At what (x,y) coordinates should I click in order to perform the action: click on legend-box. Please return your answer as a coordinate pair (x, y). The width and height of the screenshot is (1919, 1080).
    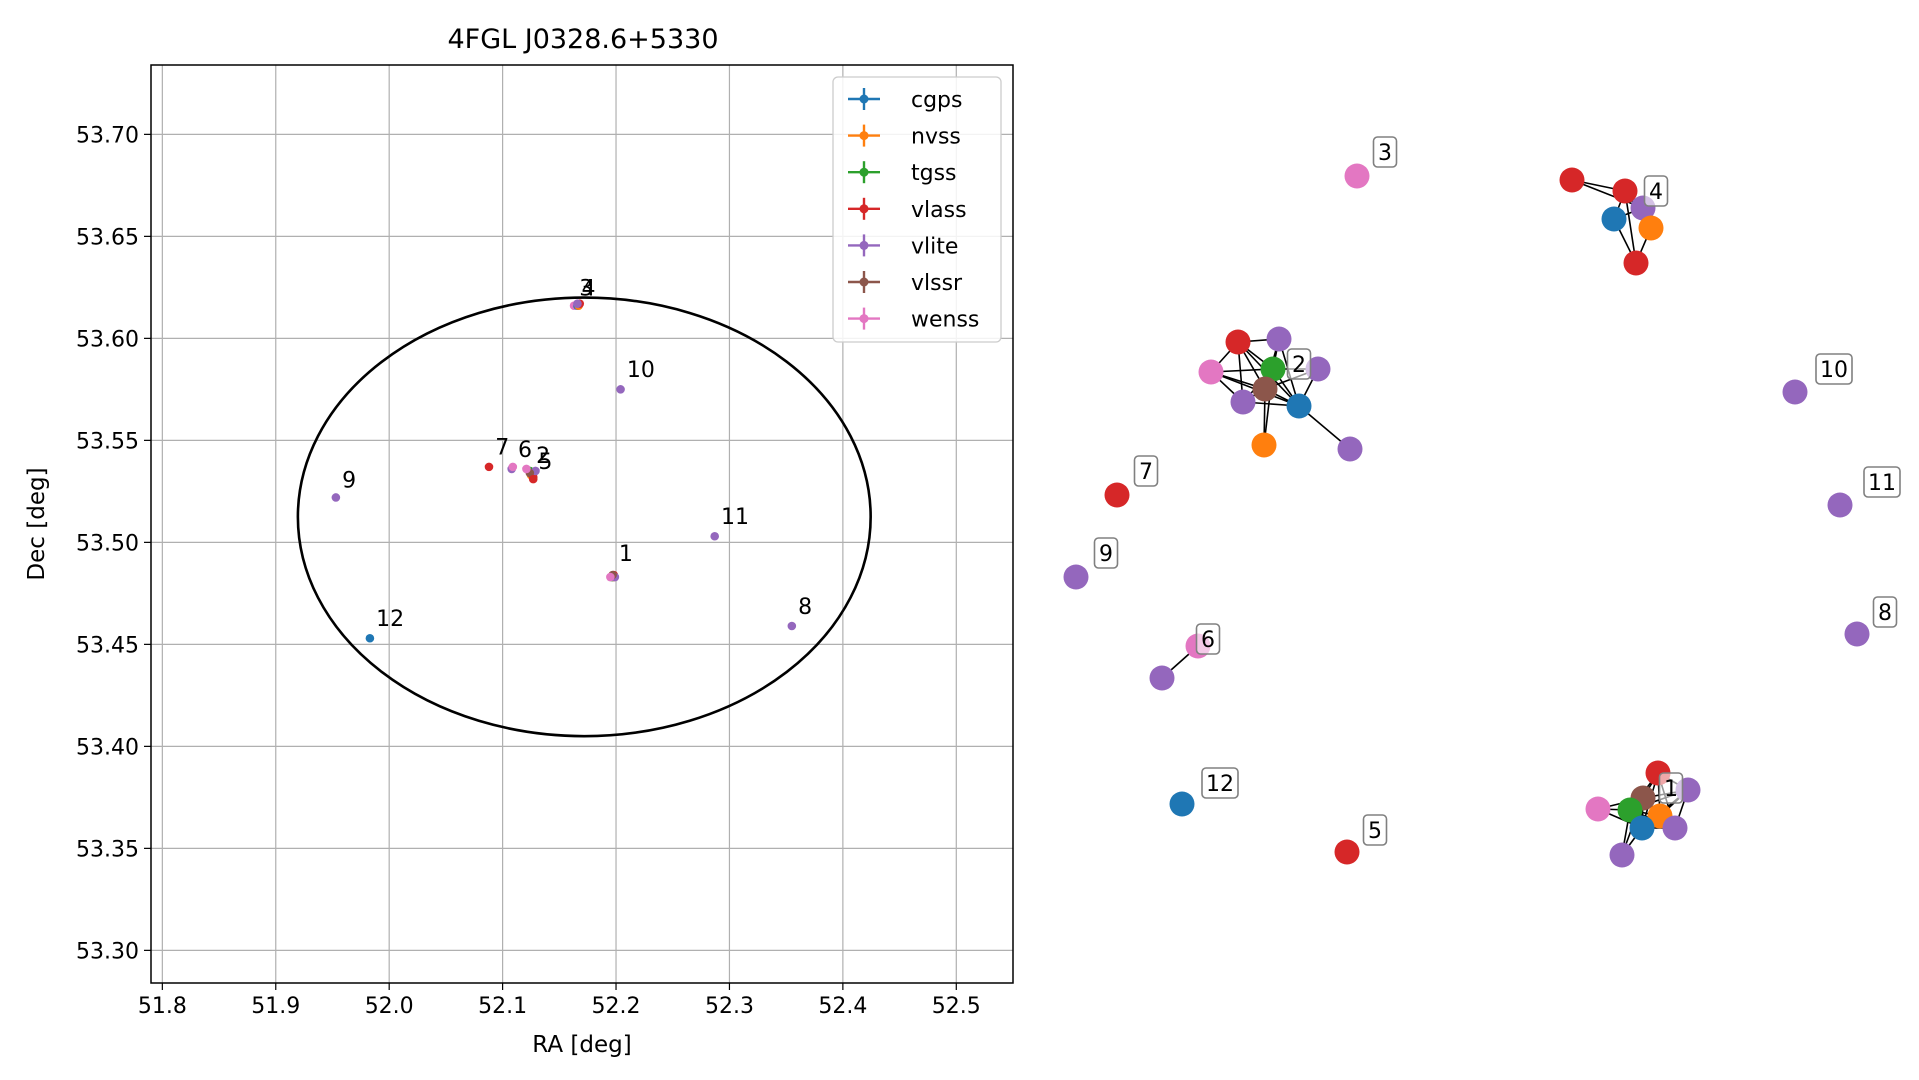
    Looking at the image, I should click on (917, 209).